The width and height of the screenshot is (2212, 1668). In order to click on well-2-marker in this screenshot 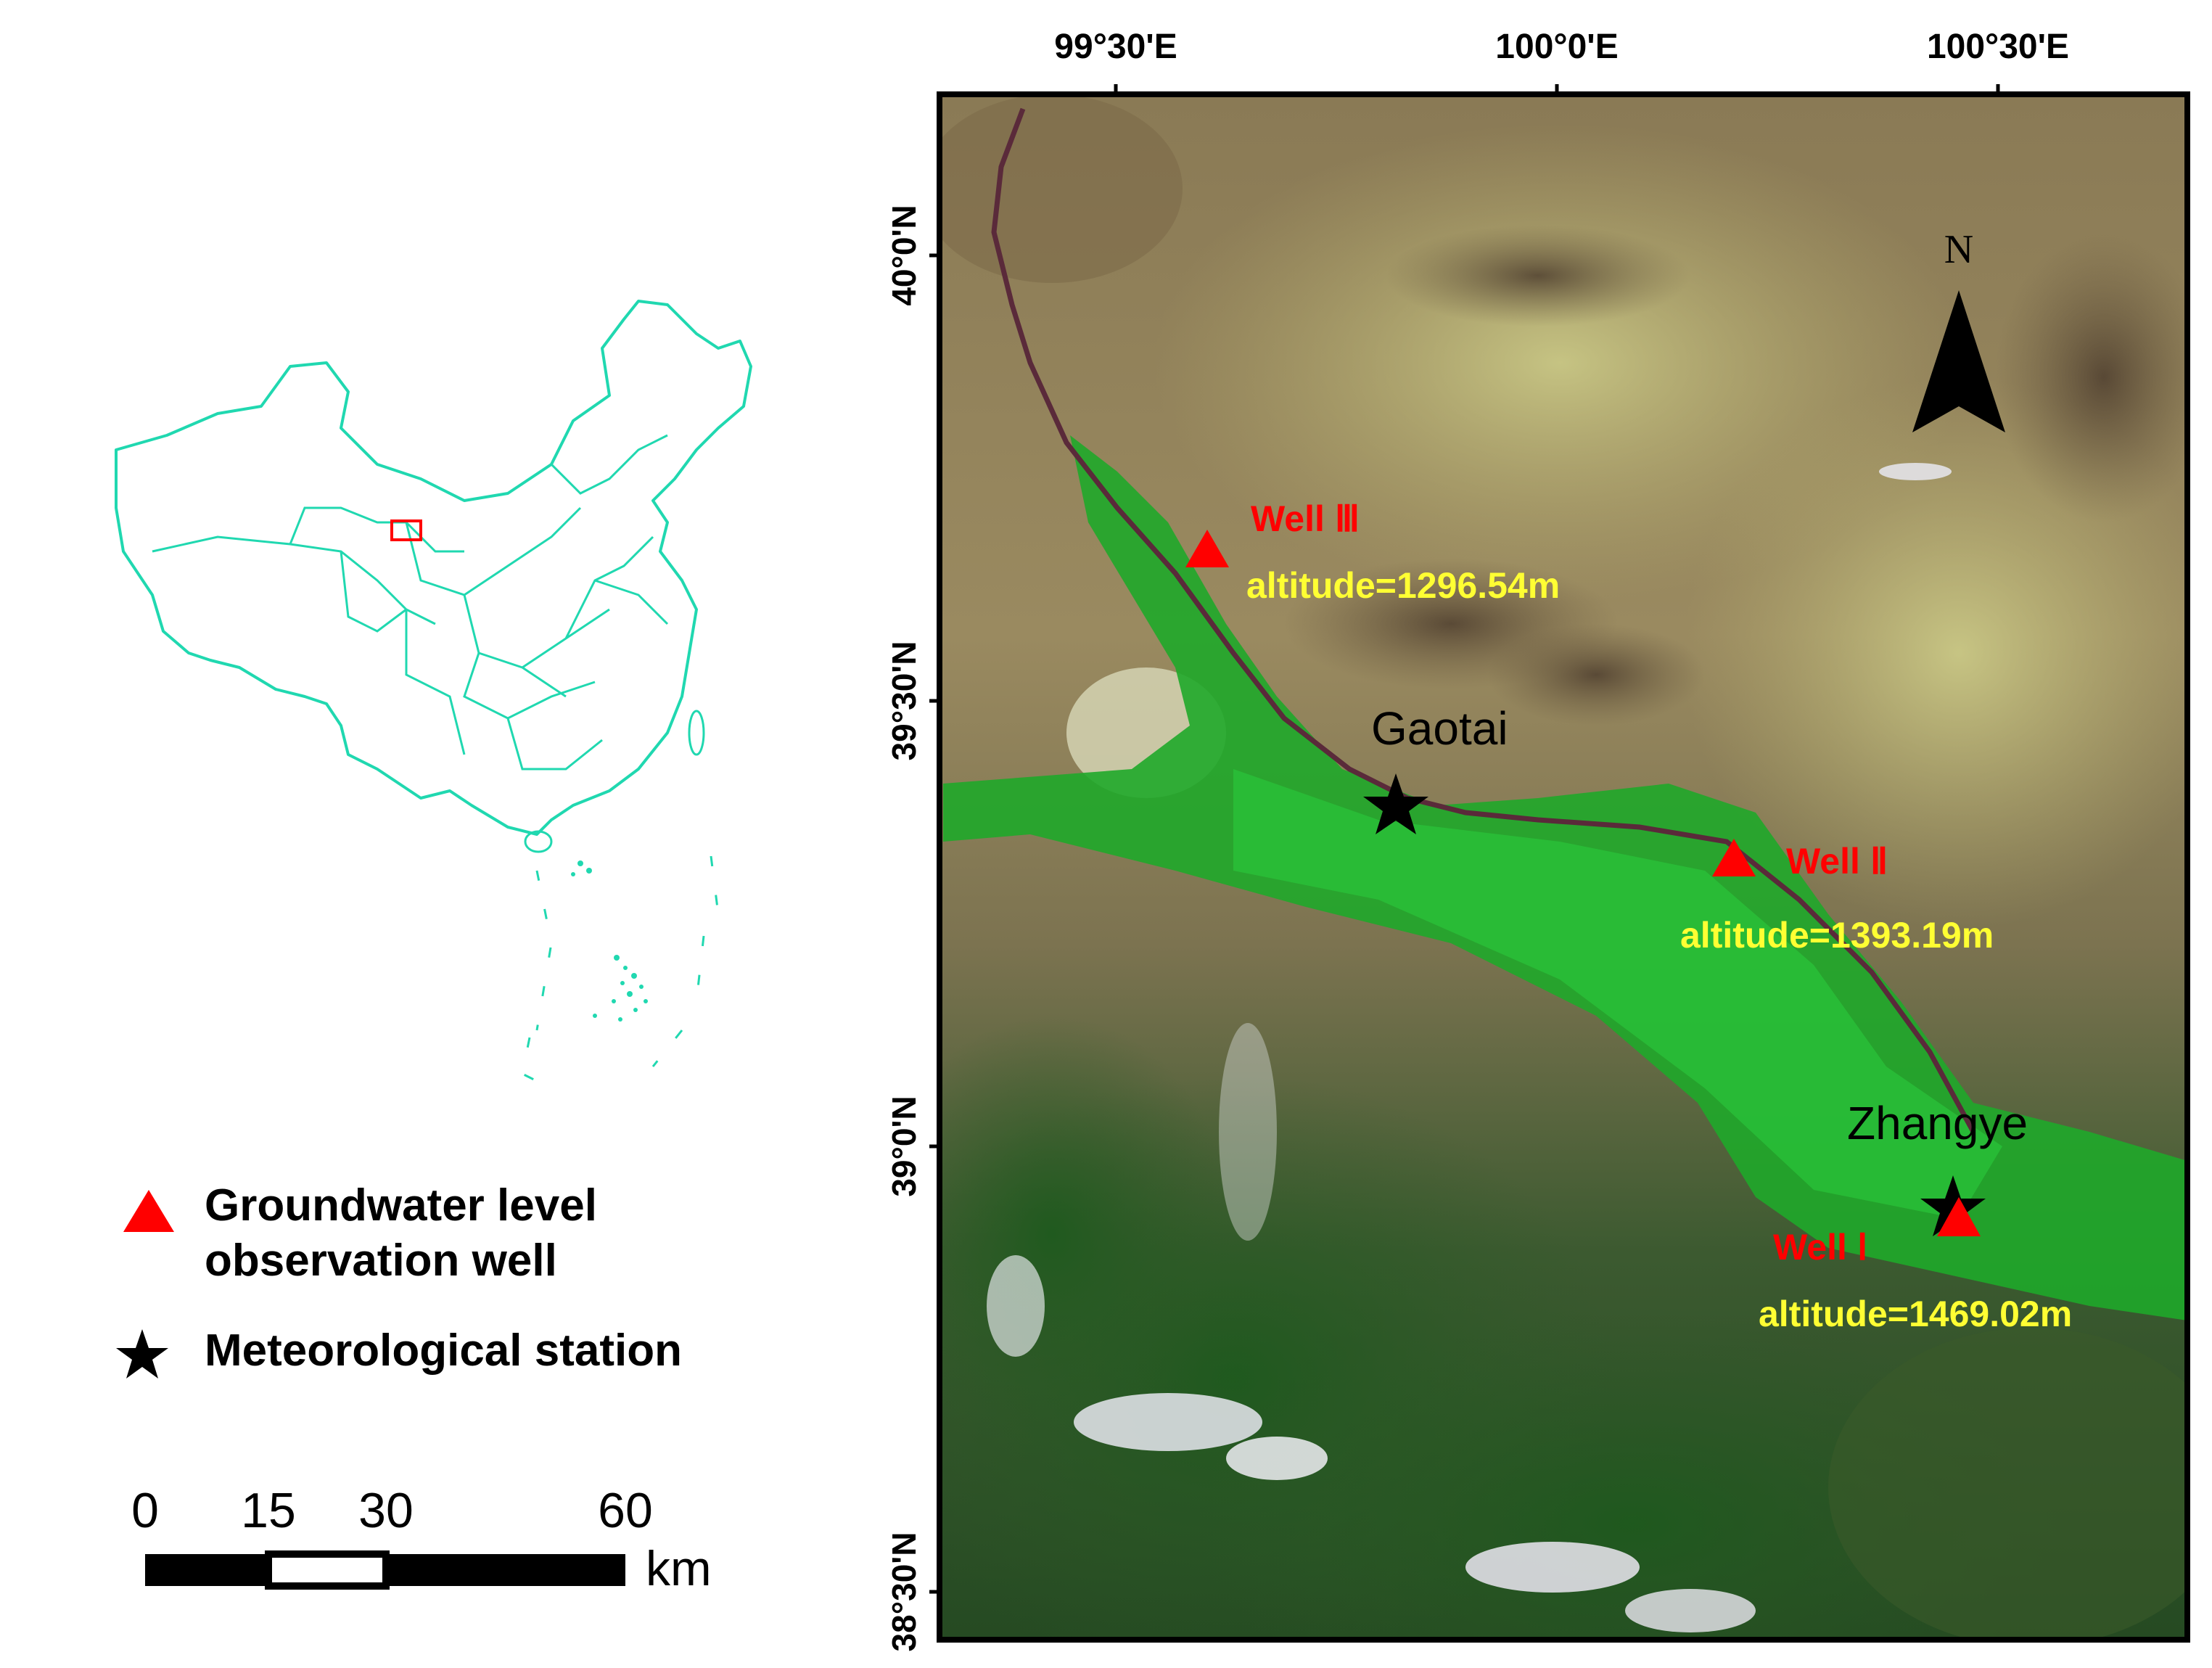, I will do `click(1734, 857)`.